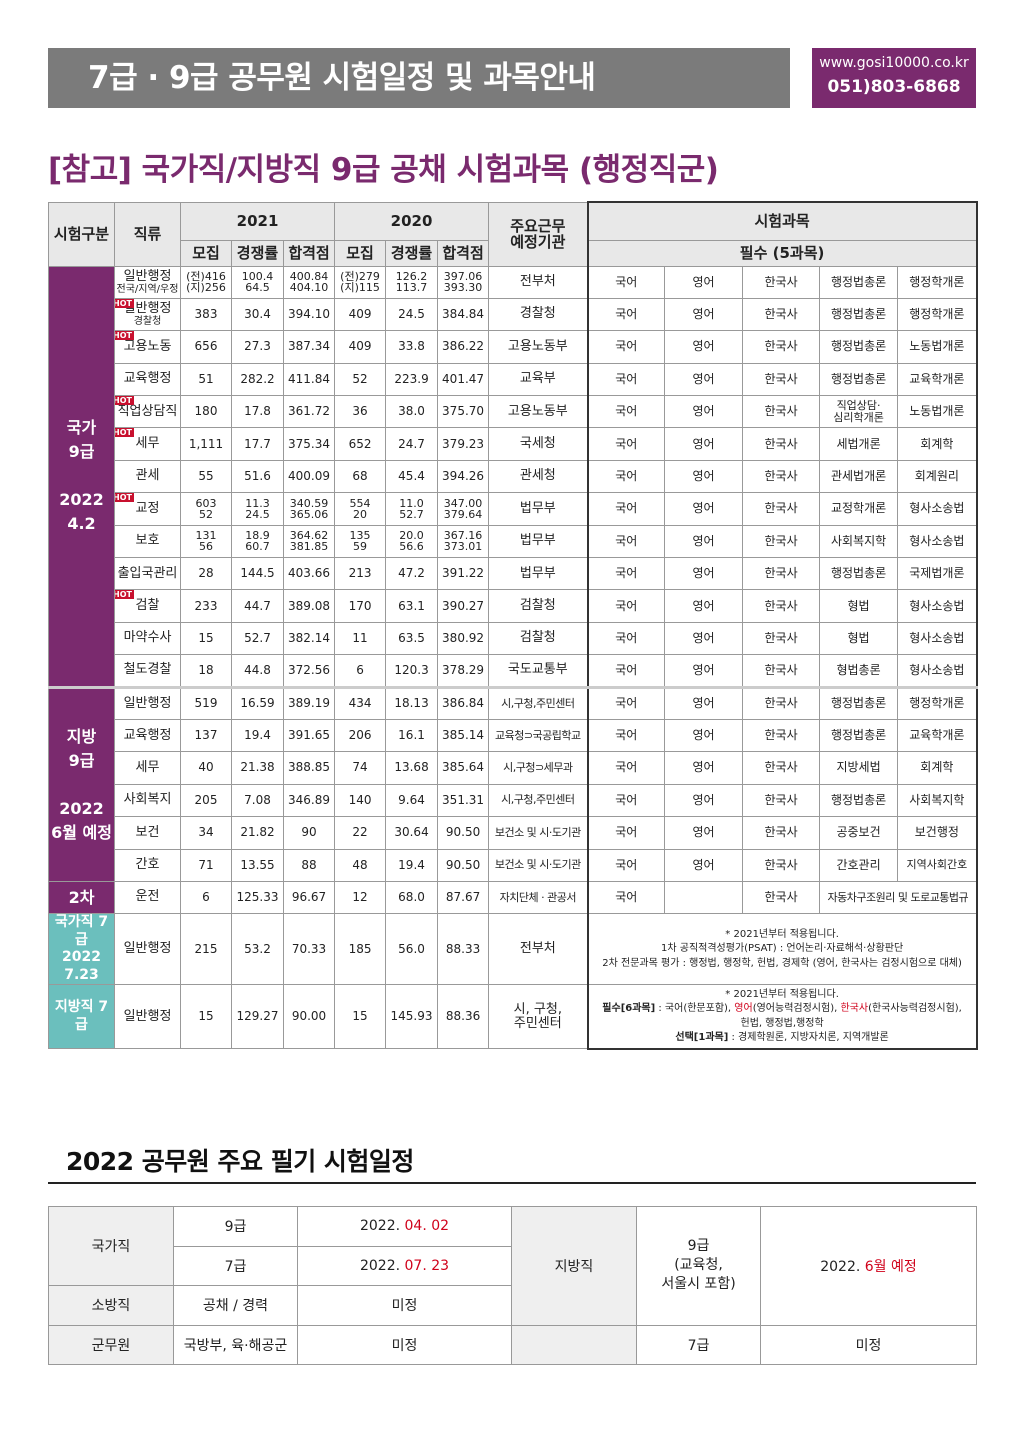 The width and height of the screenshot is (1024, 1430). What do you see at coordinates (404, 1344) in the screenshot?
I see `schedule-military-date: 미정` at bounding box center [404, 1344].